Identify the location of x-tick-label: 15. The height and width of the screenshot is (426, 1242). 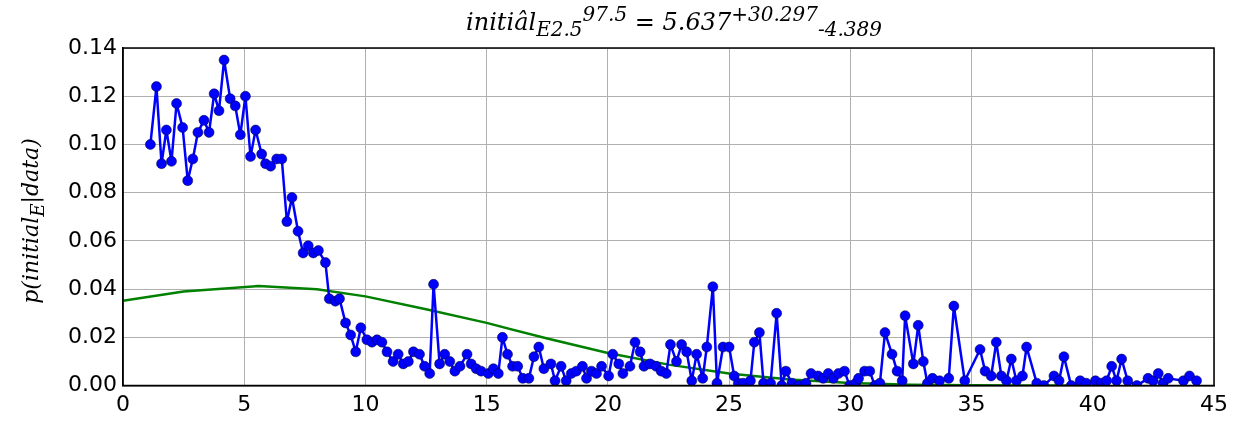
(486, 403).